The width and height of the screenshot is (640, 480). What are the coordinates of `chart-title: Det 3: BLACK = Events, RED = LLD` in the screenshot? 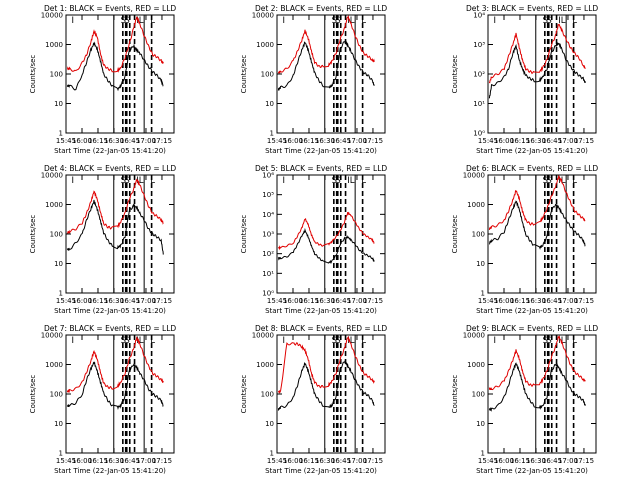 It's located at (532, 8).